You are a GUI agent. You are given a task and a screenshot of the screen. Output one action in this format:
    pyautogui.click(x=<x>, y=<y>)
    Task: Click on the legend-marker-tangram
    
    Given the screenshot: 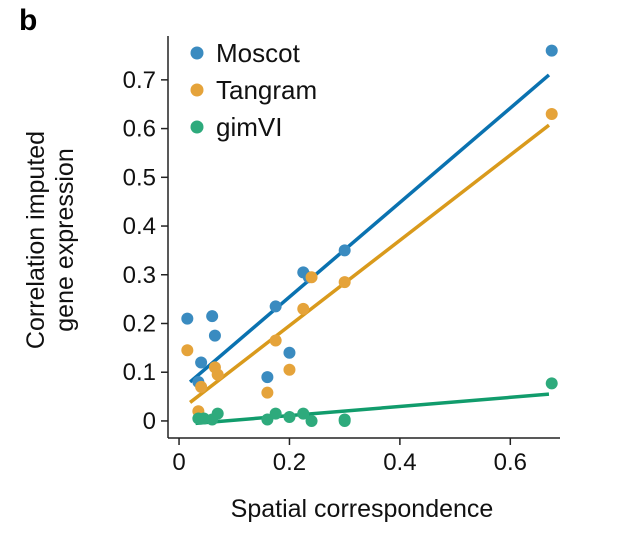 What is the action you would take?
    pyautogui.click(x=197, y=90)
    